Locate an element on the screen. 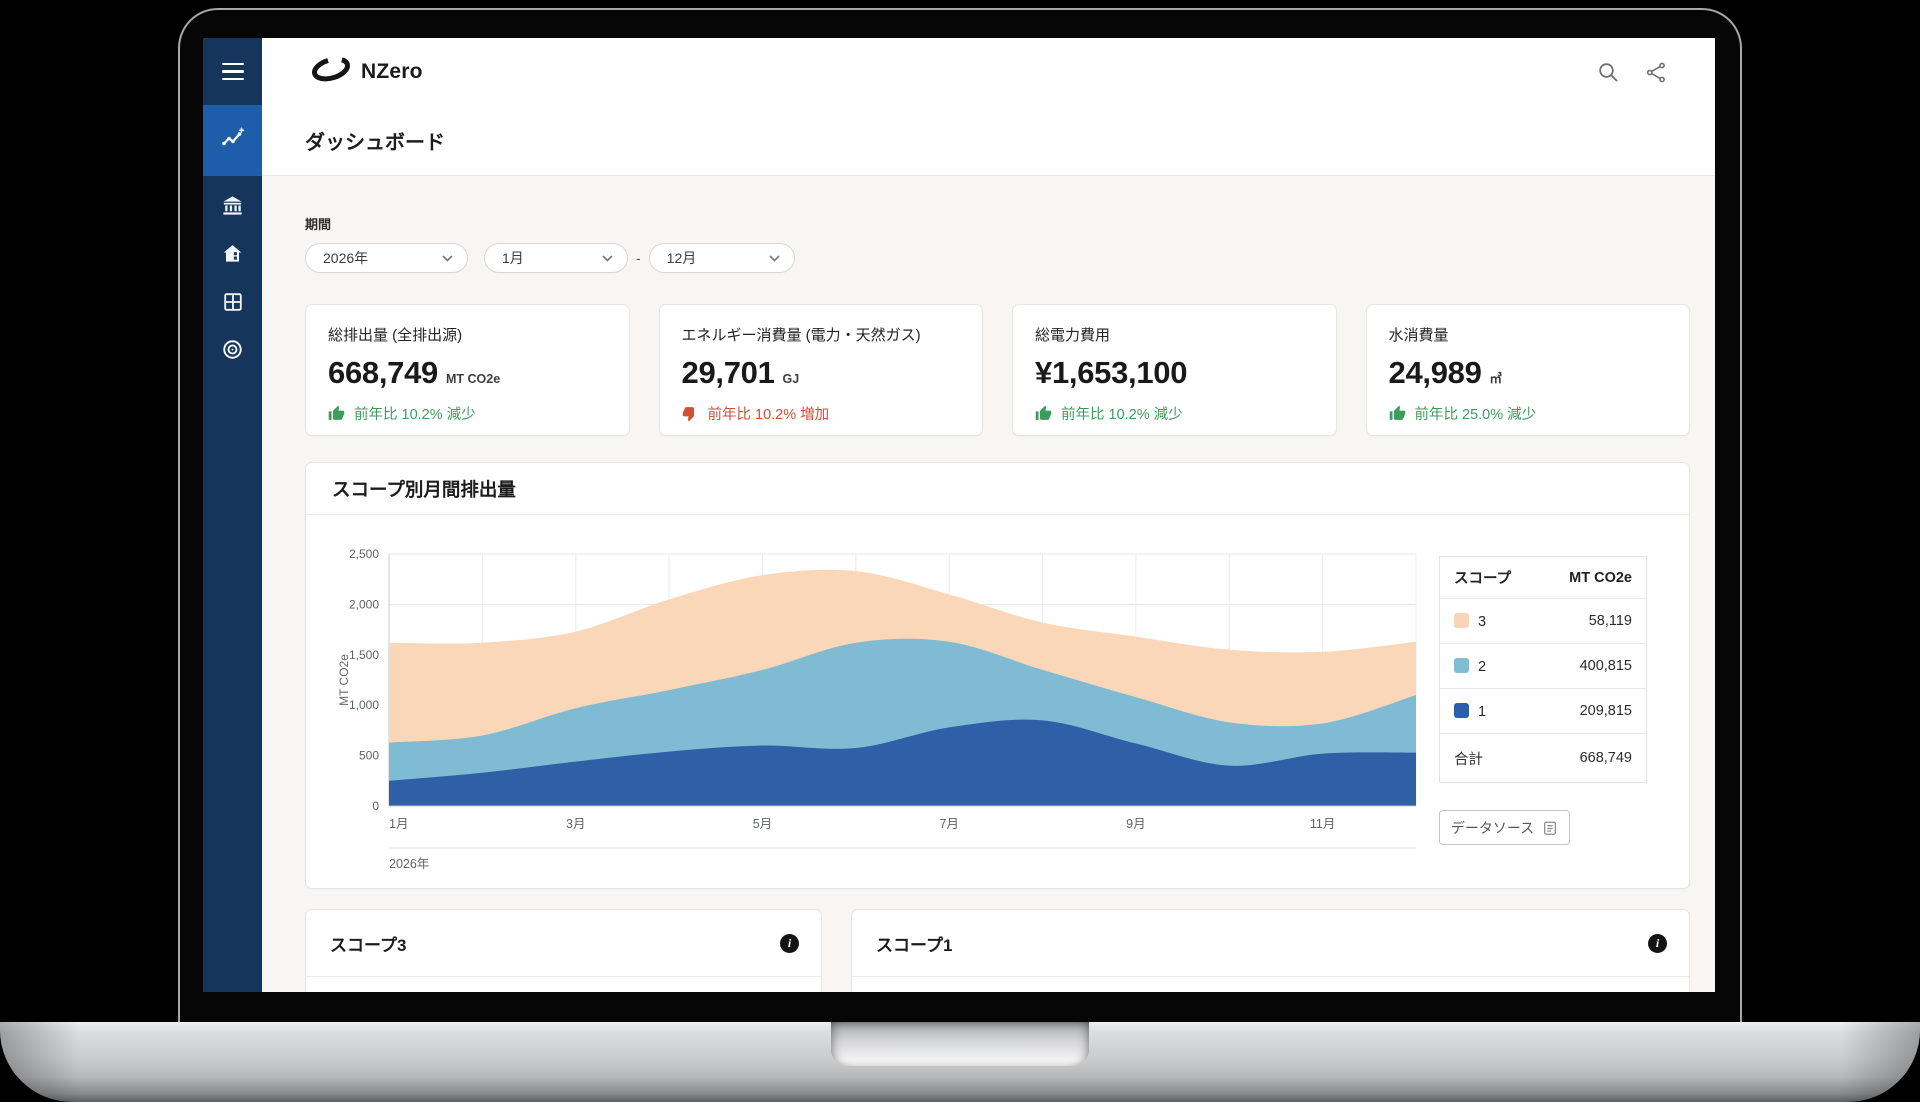  svg-text: 7月 is located at coordinates (948, 824).